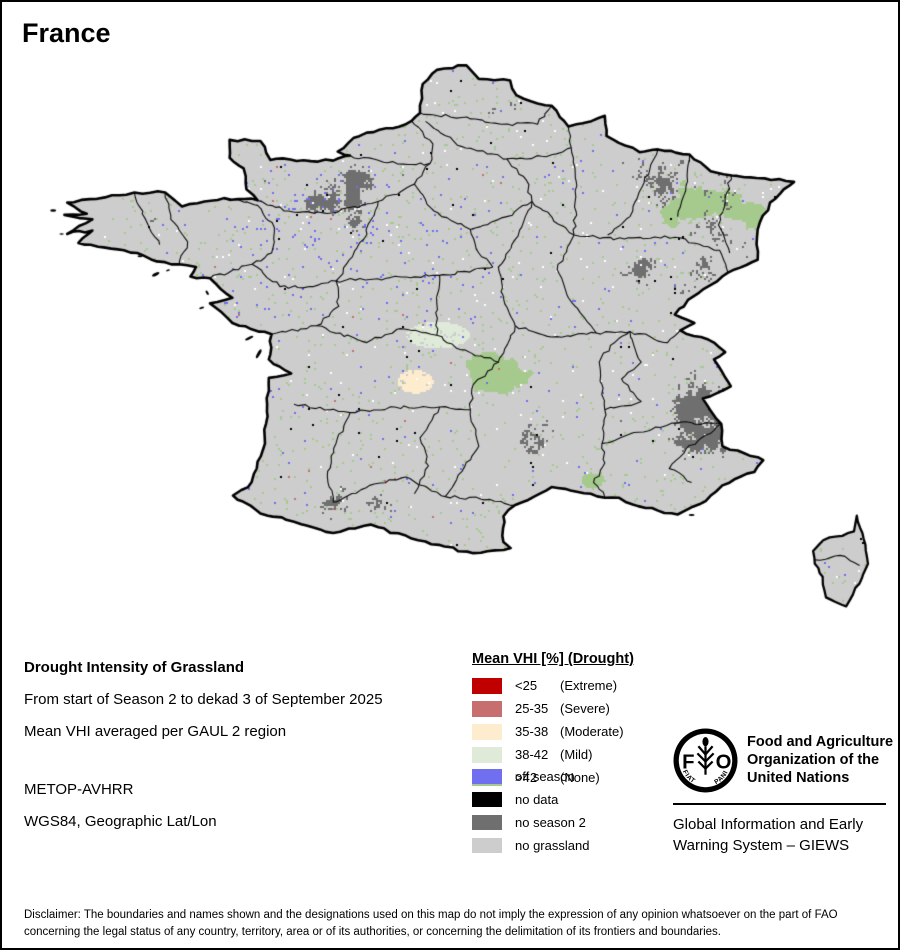 Image resolution: width=900 pixels, height=950 pixels. Describe the element at coordinates (526, 685) in the screenshot. I see `legend-value: <25` at that location.